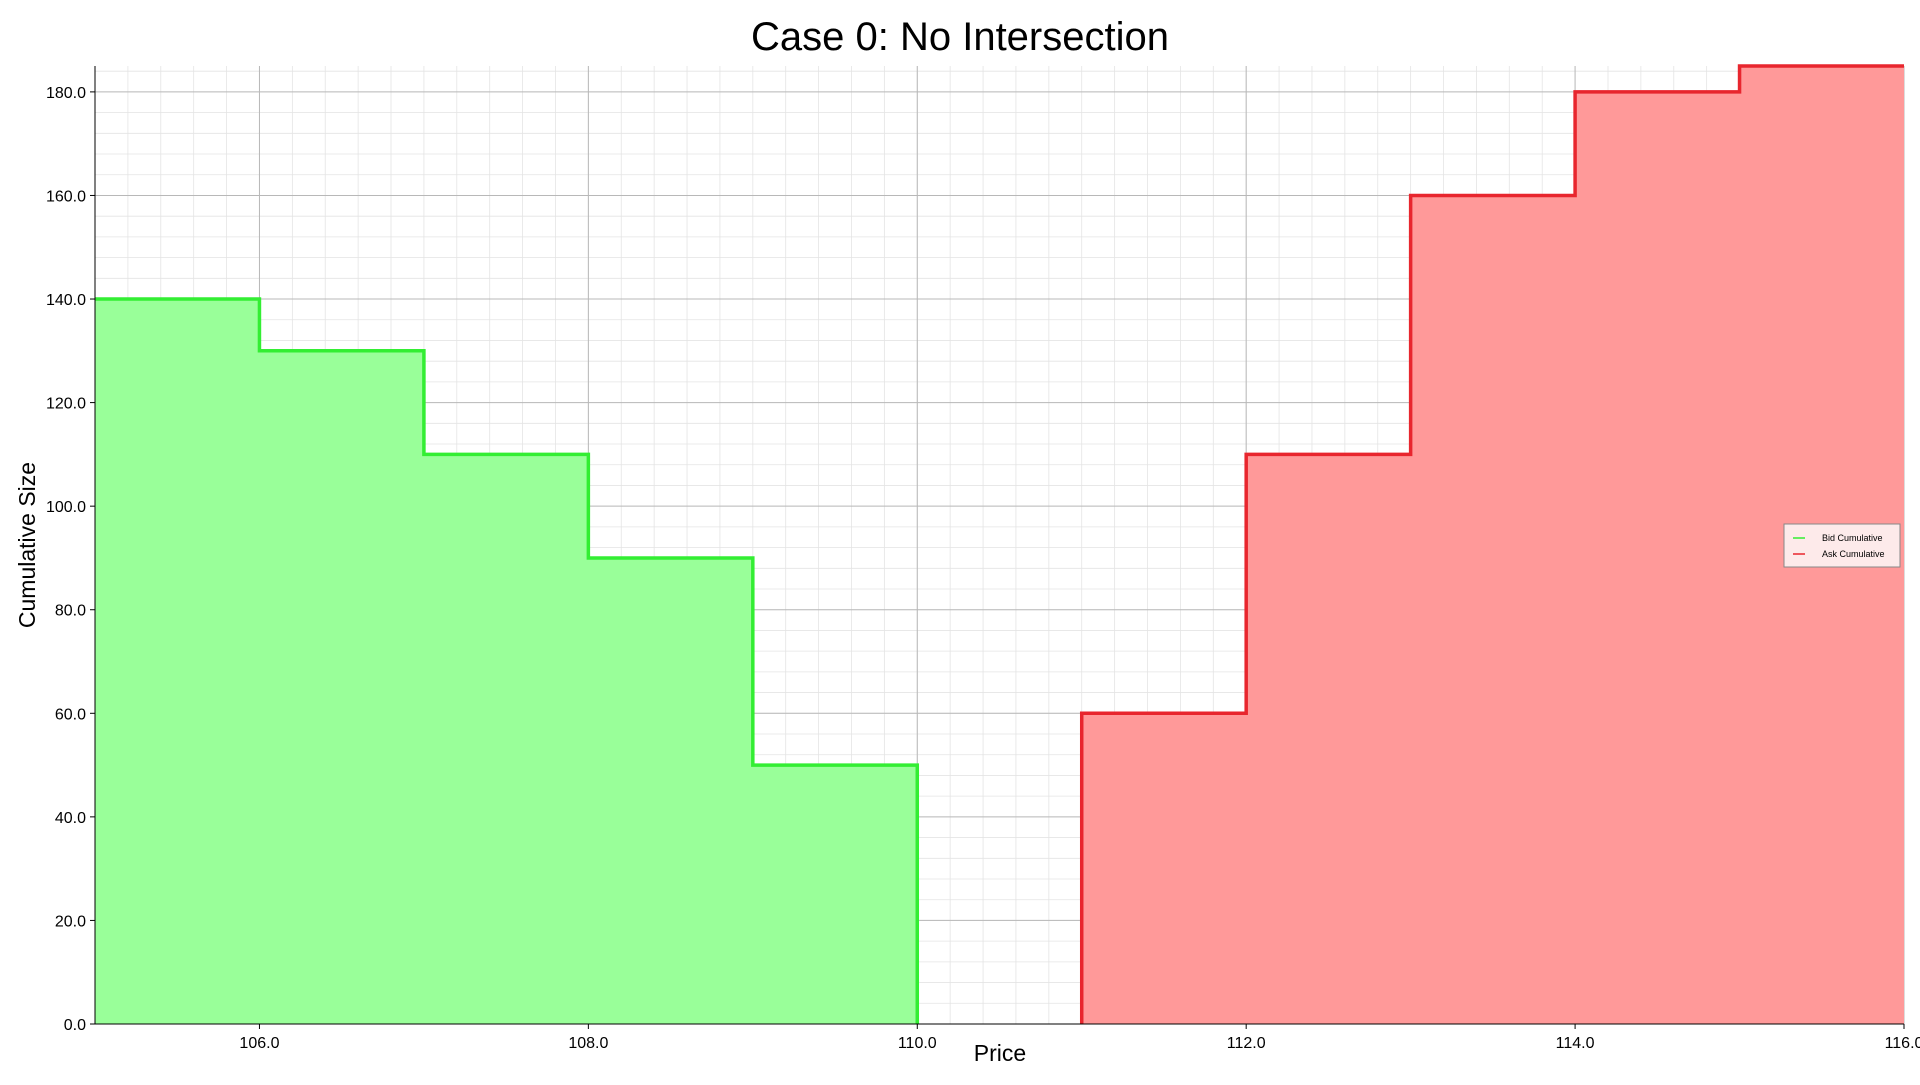 Image resolution: width=1920 pixels, height=1085 pixels. I want to click on y-tick-label: 0.0, so click(75, 1025).